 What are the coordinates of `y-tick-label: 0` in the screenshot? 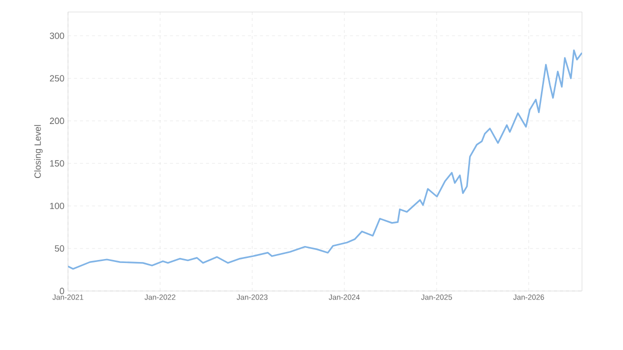 It's located at (62, 291).